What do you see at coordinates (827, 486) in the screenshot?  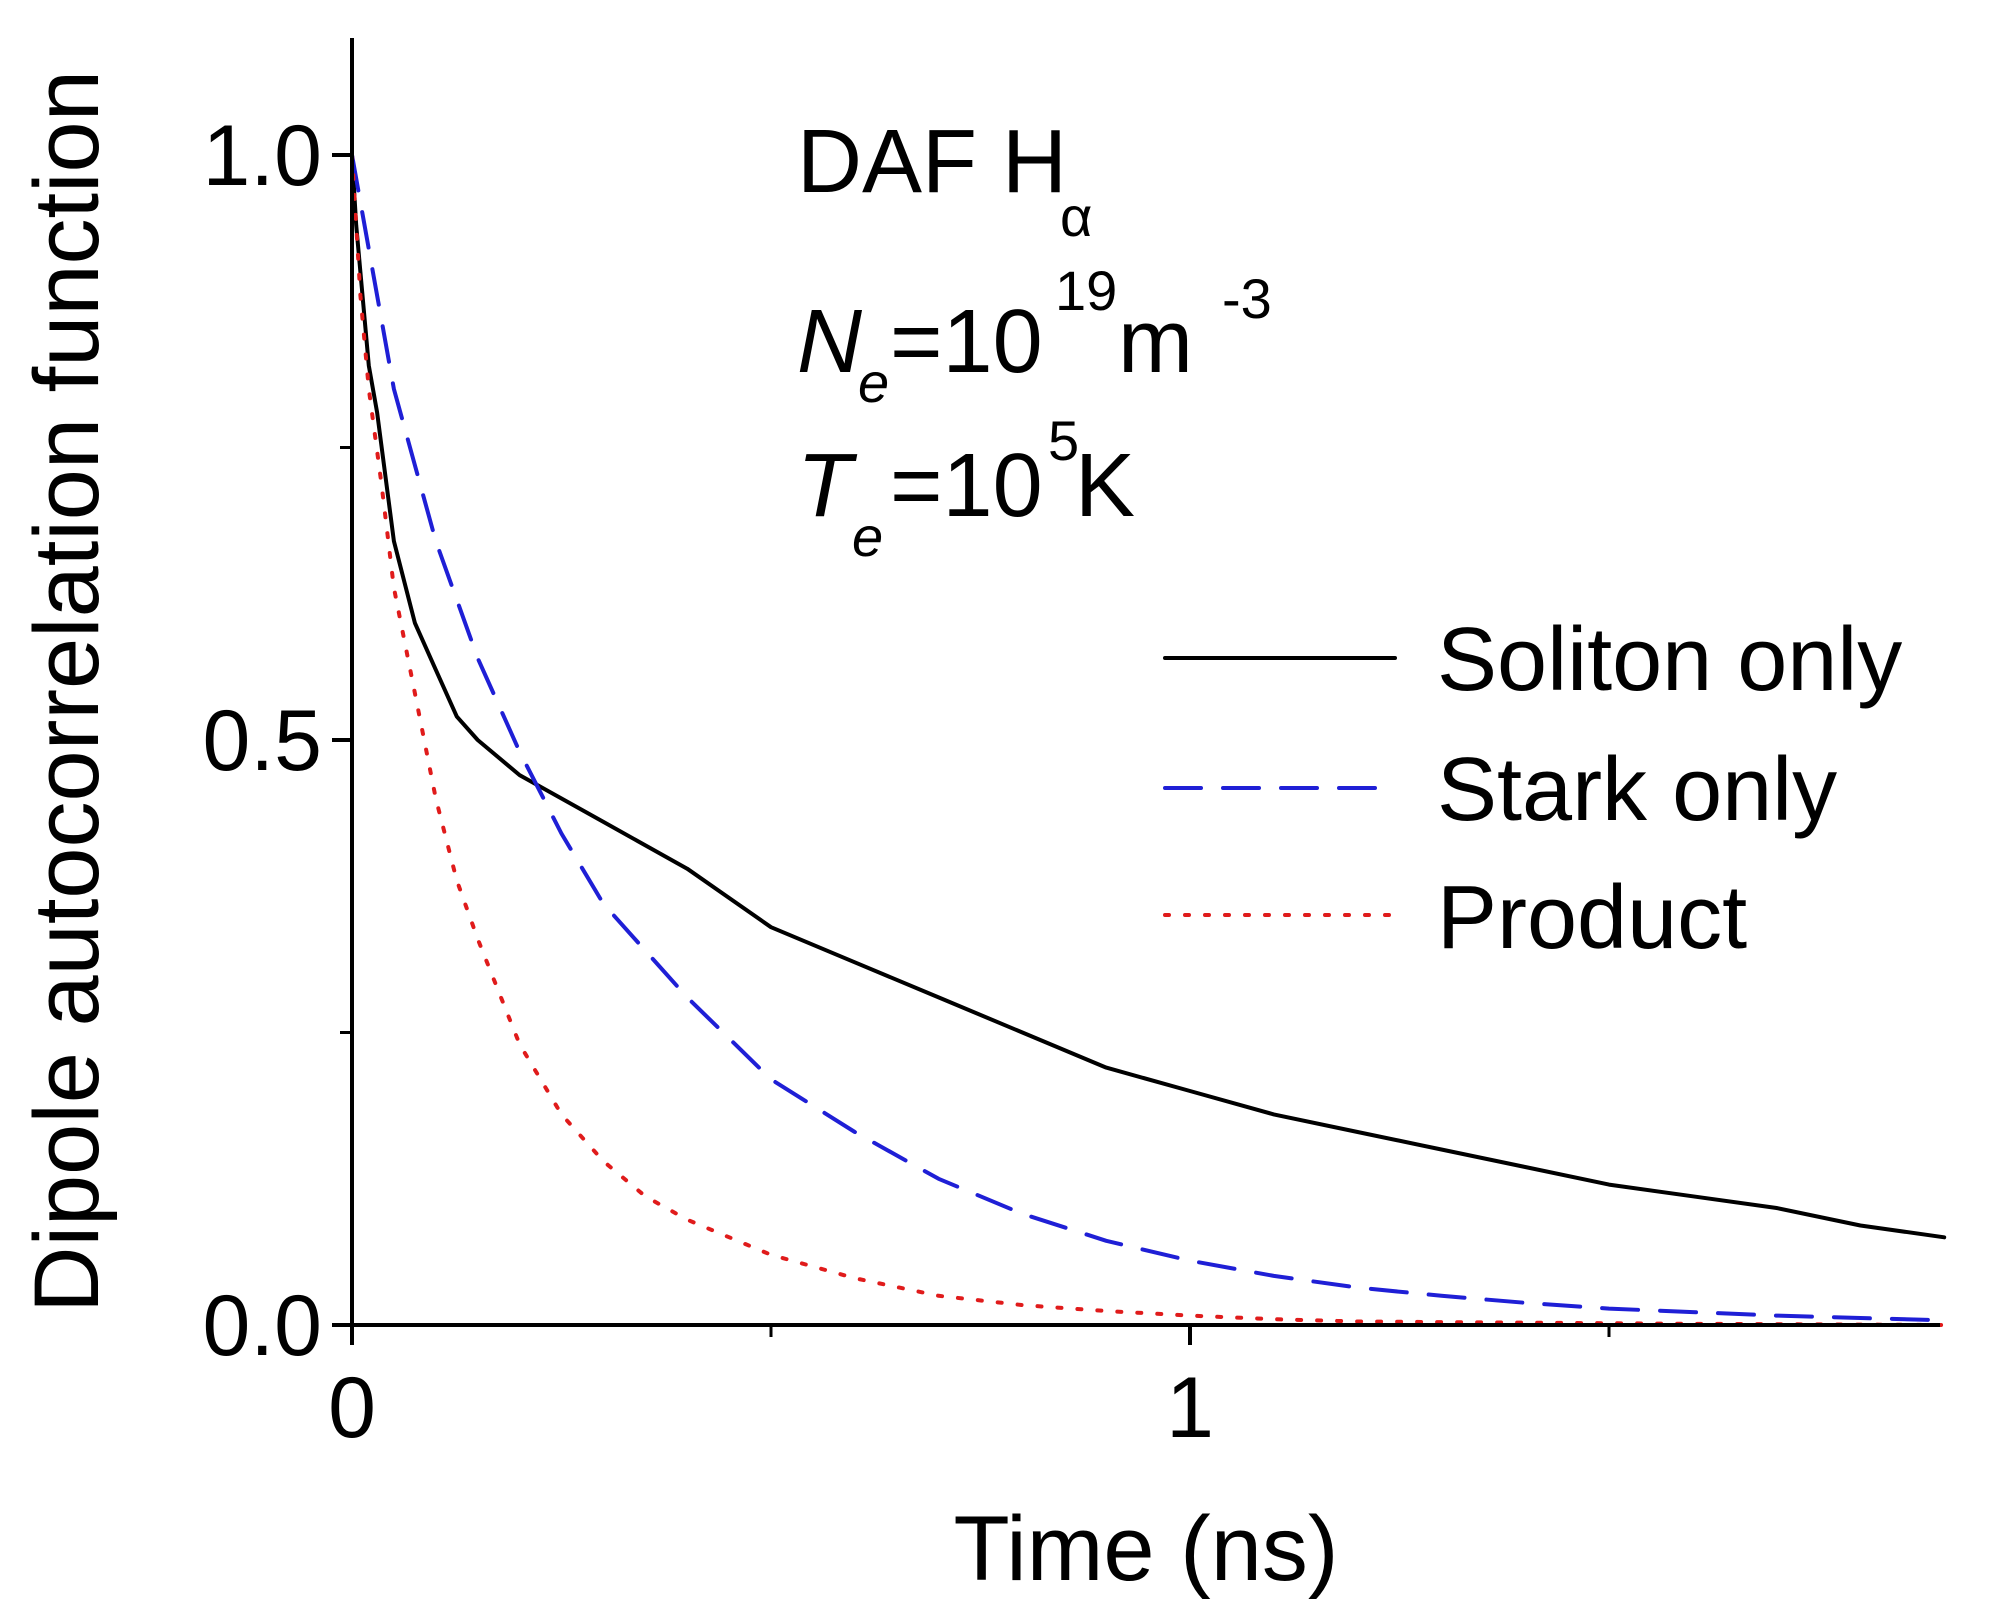 I see `annotation-te-var: T` at bounding box center [827, 486].